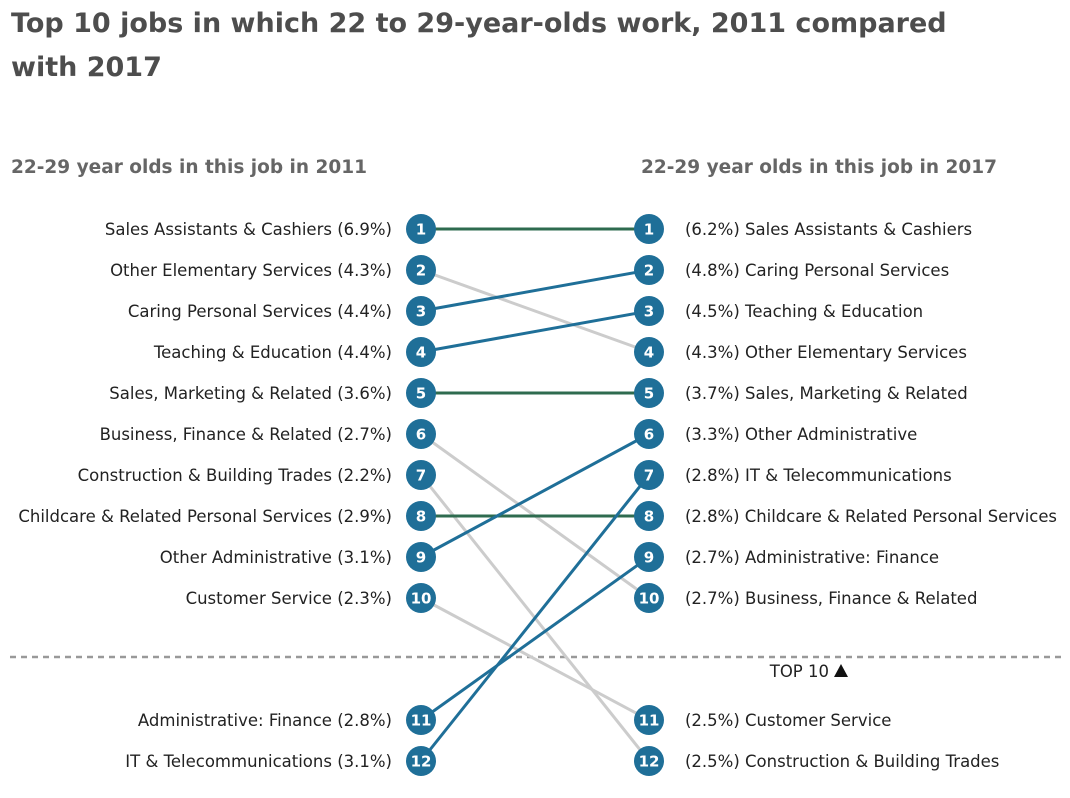 The height and width of the screenshot is (798, 1070). I want to click on job-label-2017-9: (2.7%) Administrative: Finance, so click(812, 557).